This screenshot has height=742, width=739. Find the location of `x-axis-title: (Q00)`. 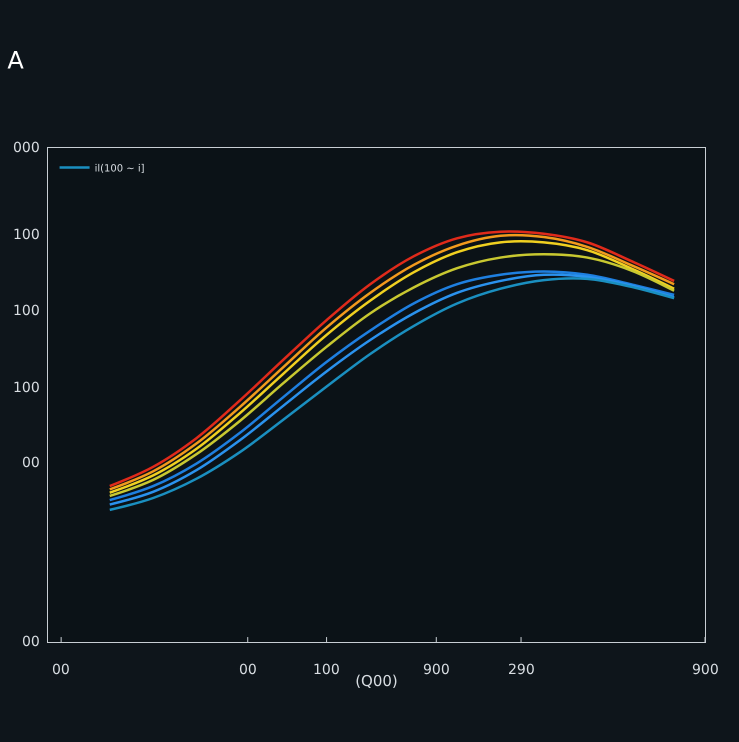

x-axis-title: (Q00) is located at coordinates (376, 681).